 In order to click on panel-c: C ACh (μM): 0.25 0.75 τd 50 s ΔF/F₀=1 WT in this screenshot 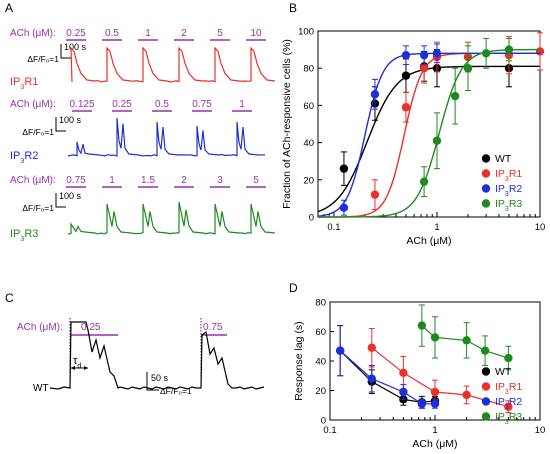, I will do `click(135, 343)`.